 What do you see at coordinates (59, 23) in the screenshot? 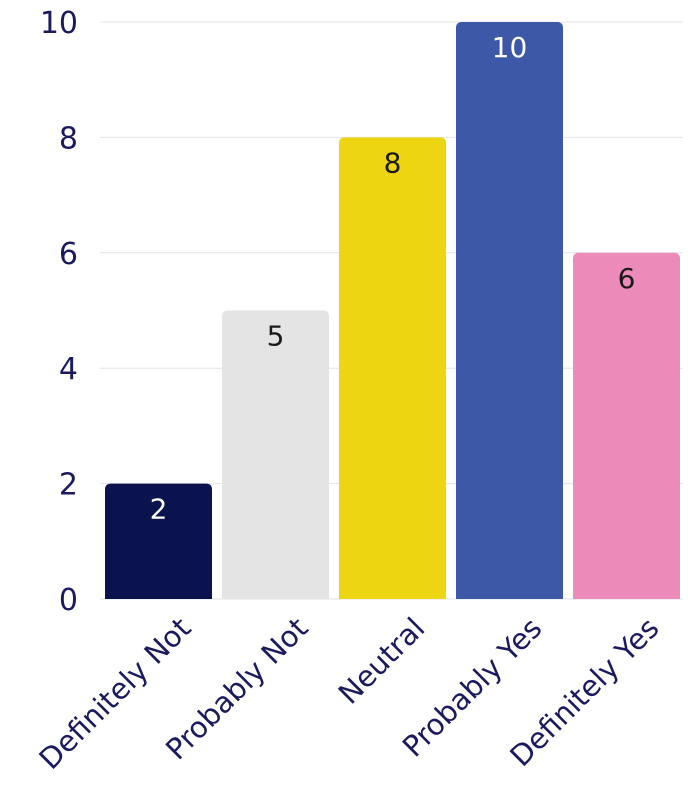
I see `y-tick-label: 10` at bounding box center [59, 23].